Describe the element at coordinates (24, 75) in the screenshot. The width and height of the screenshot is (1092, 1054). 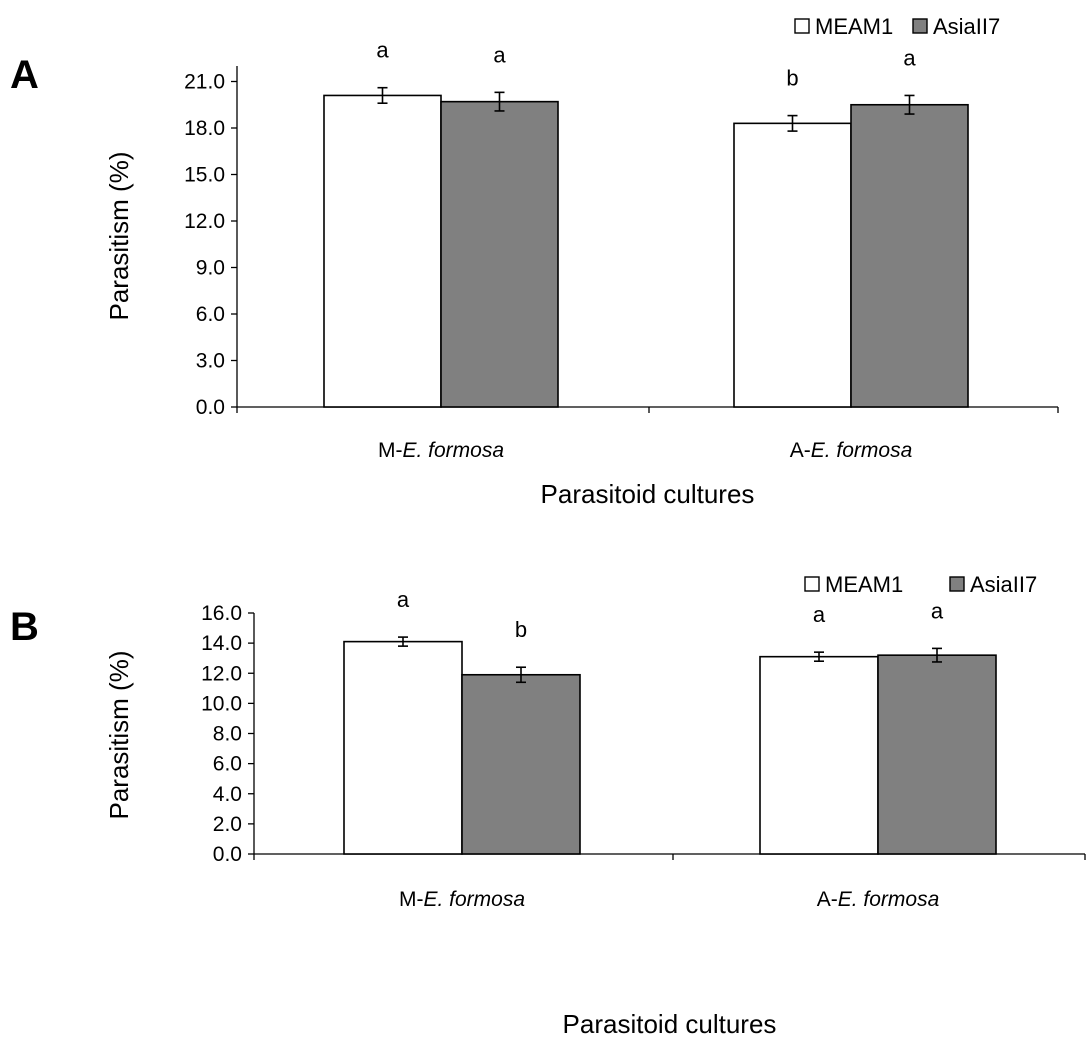
I see `panel-label: A` at that location.